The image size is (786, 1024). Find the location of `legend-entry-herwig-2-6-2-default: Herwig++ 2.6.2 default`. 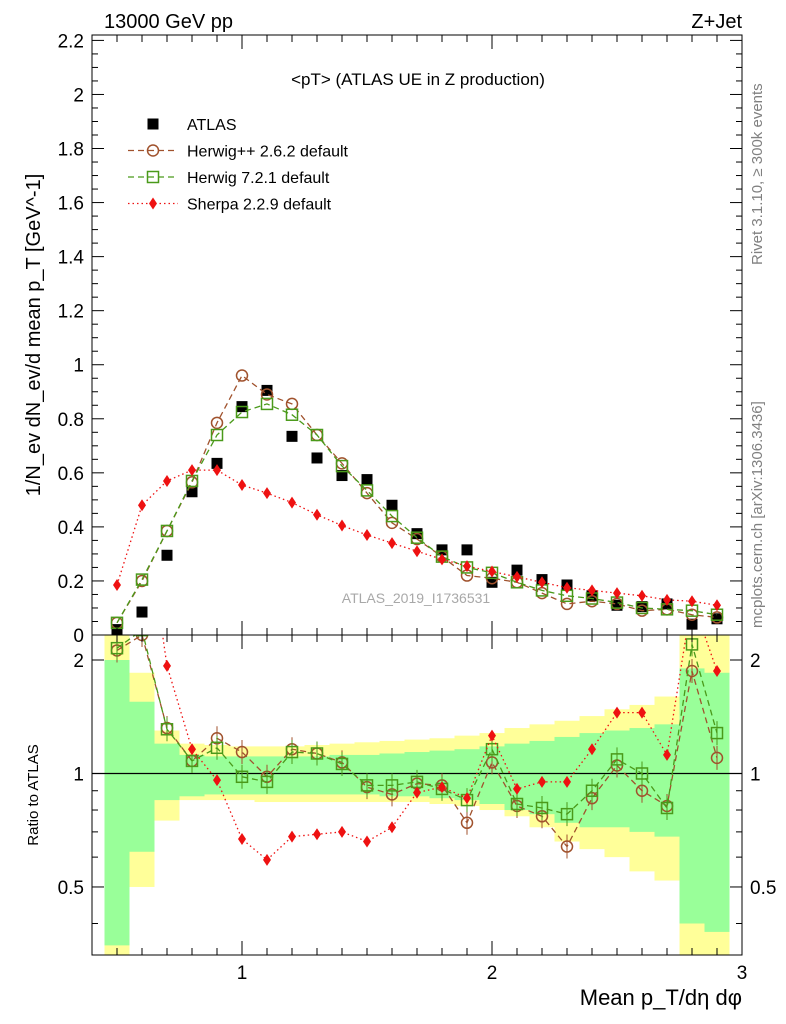

legend-entry-herwig-2-6-2-default: Herwig++ 2.6.2 default is located at coordinates (238, 152).